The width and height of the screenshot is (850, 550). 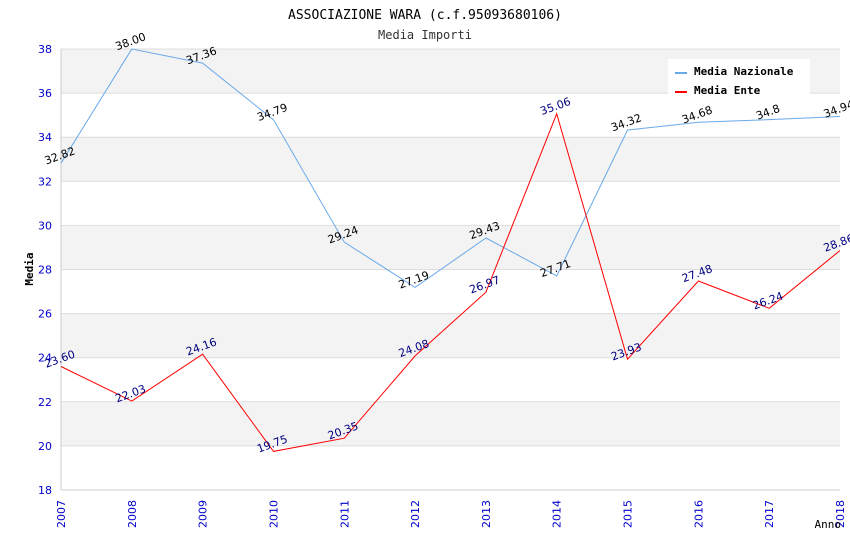 I want to click on chart-subtitle: Media Importi, so click(x=425, y=35).